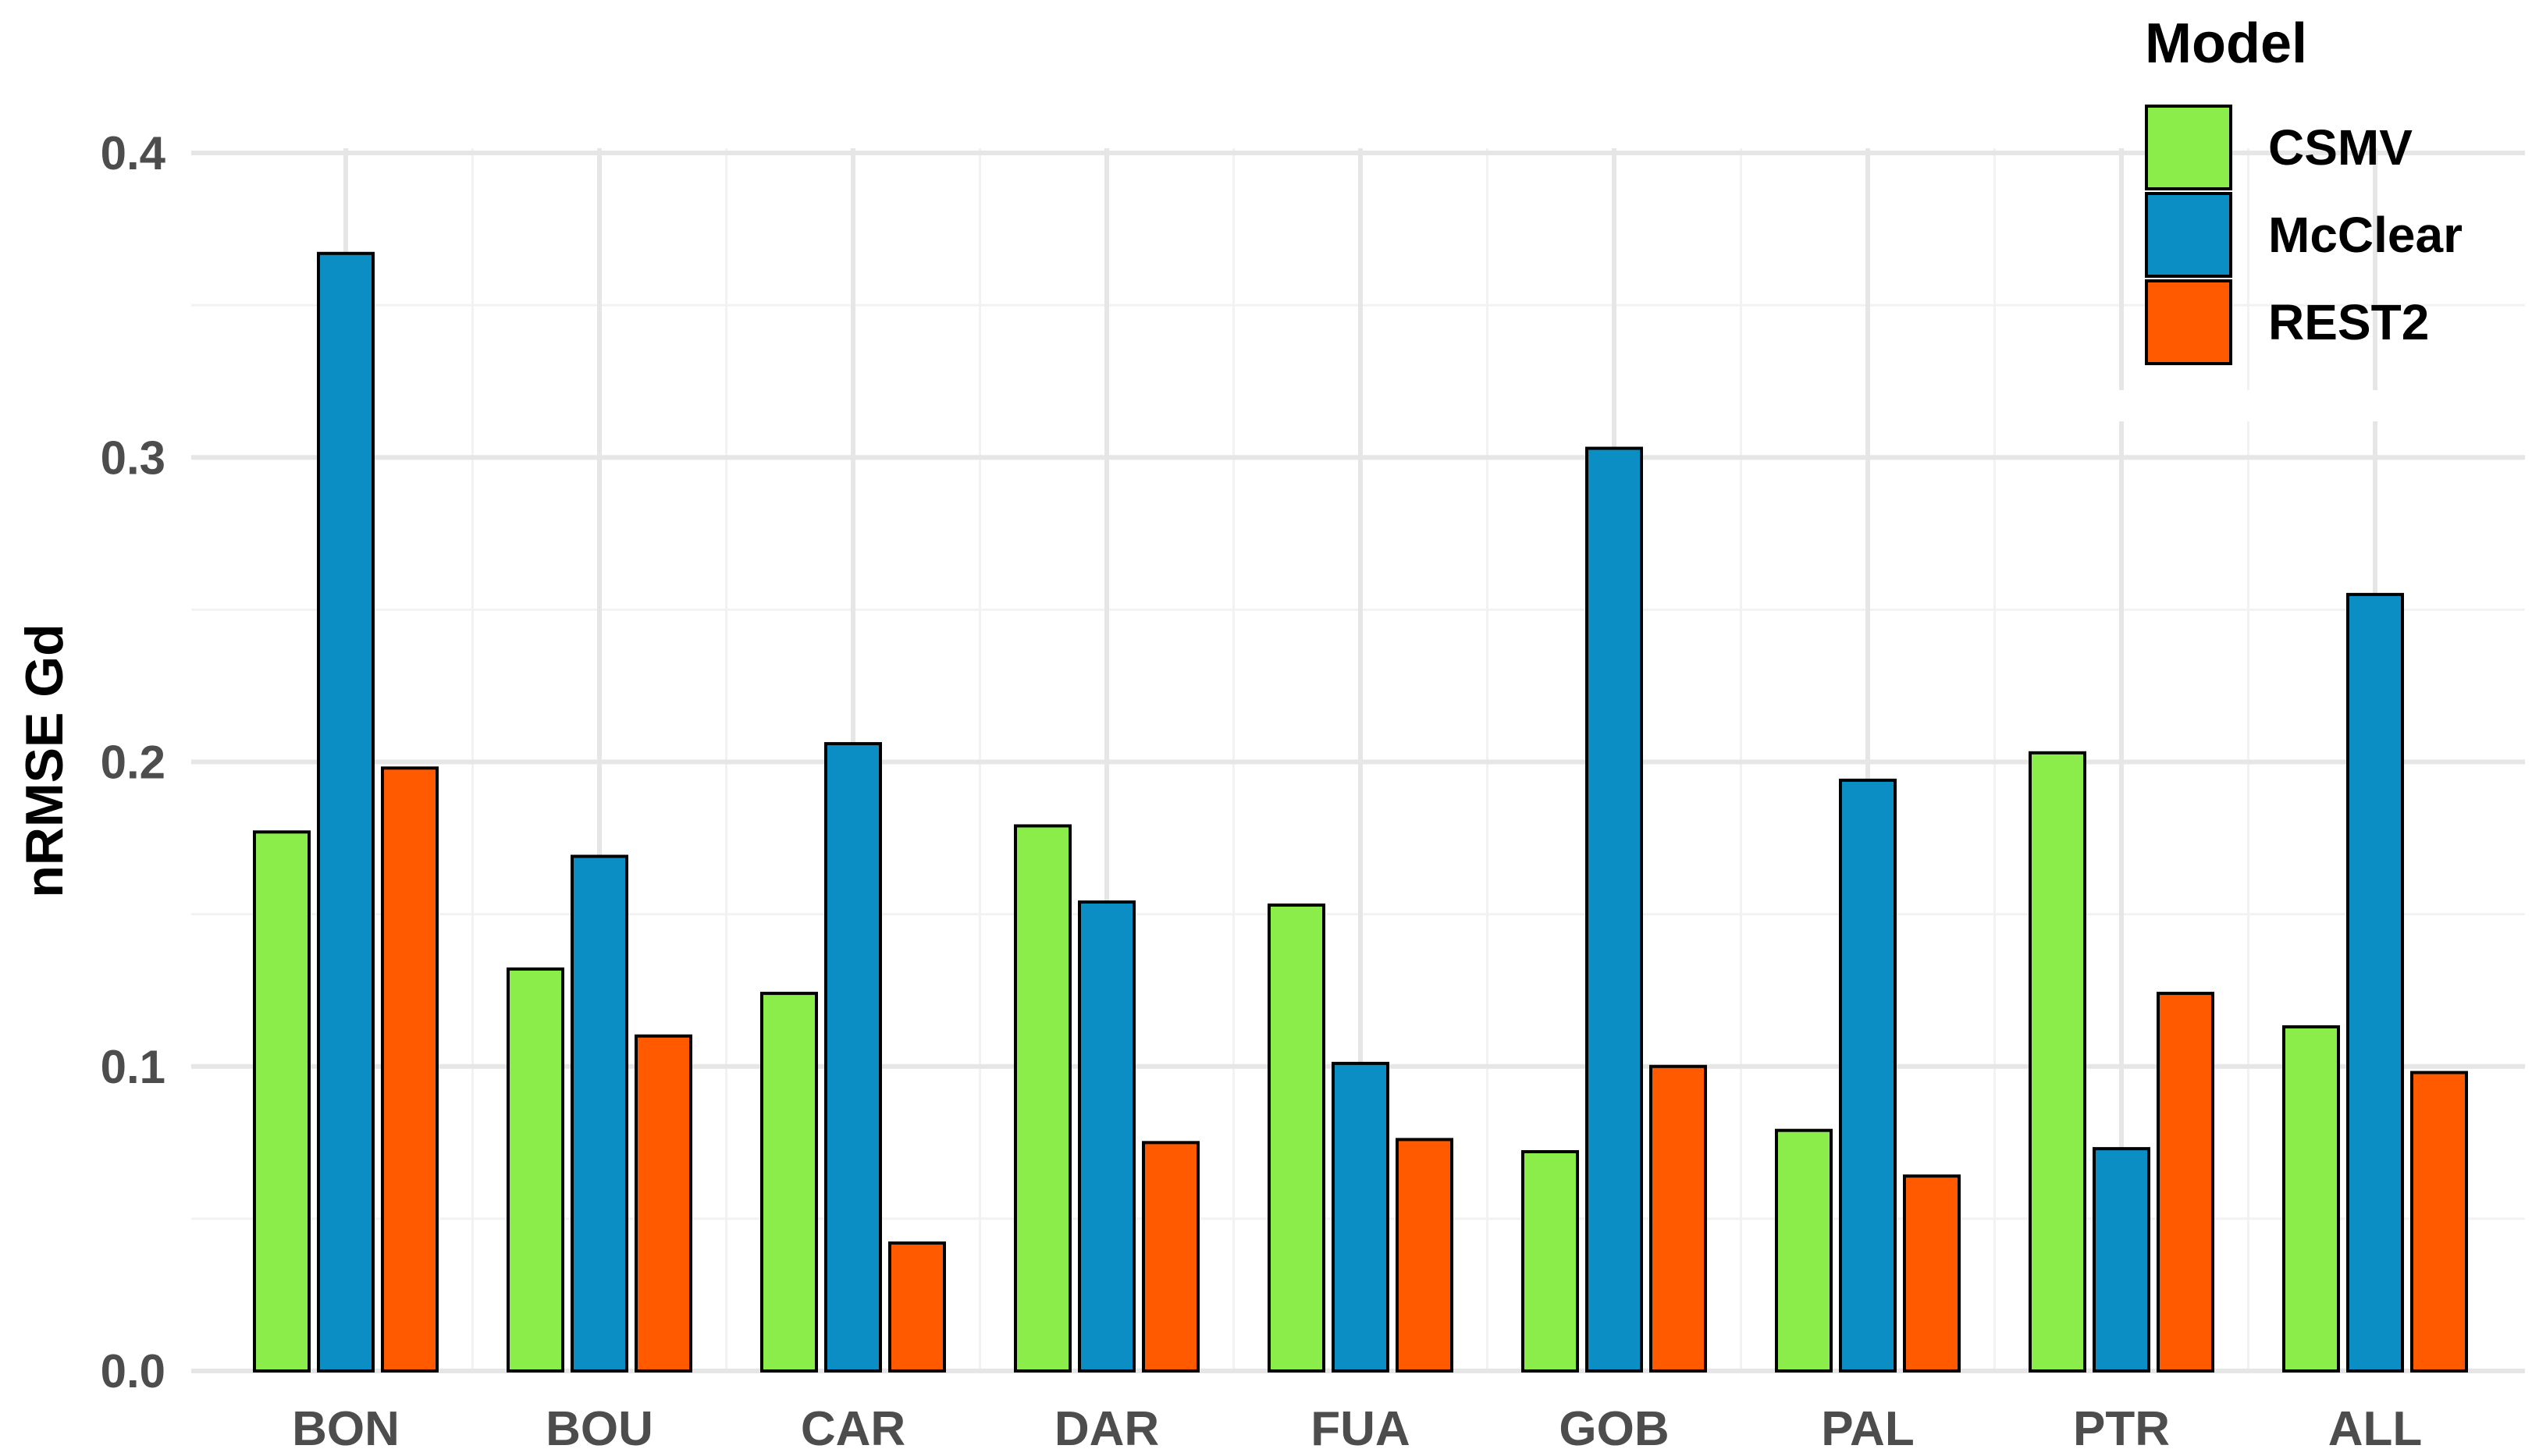  What do you see at coordinates (1868, 1075) in the screenshot?
I see `bar-mcclear-pal` at bounding box center [1868, 1075].